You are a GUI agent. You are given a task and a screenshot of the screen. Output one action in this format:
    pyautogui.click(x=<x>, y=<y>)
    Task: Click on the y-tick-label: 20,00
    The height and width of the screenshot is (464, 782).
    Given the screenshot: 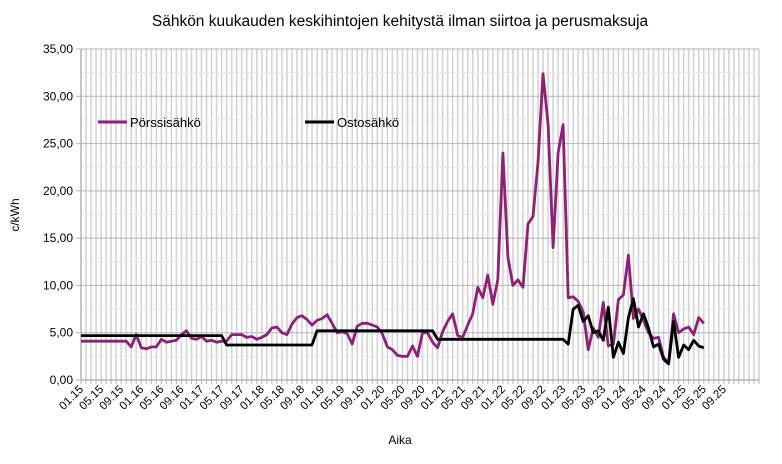 What is the action you would take?
    pyautogui.click(x=58, y=191)
    